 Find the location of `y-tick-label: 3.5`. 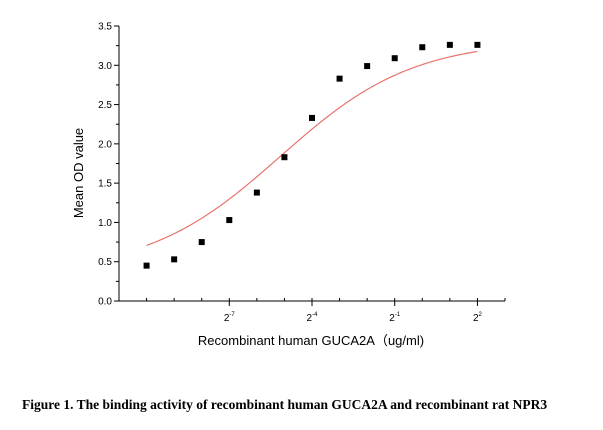

y-tick-label: 3.5 is located at coordinates (105, 27).